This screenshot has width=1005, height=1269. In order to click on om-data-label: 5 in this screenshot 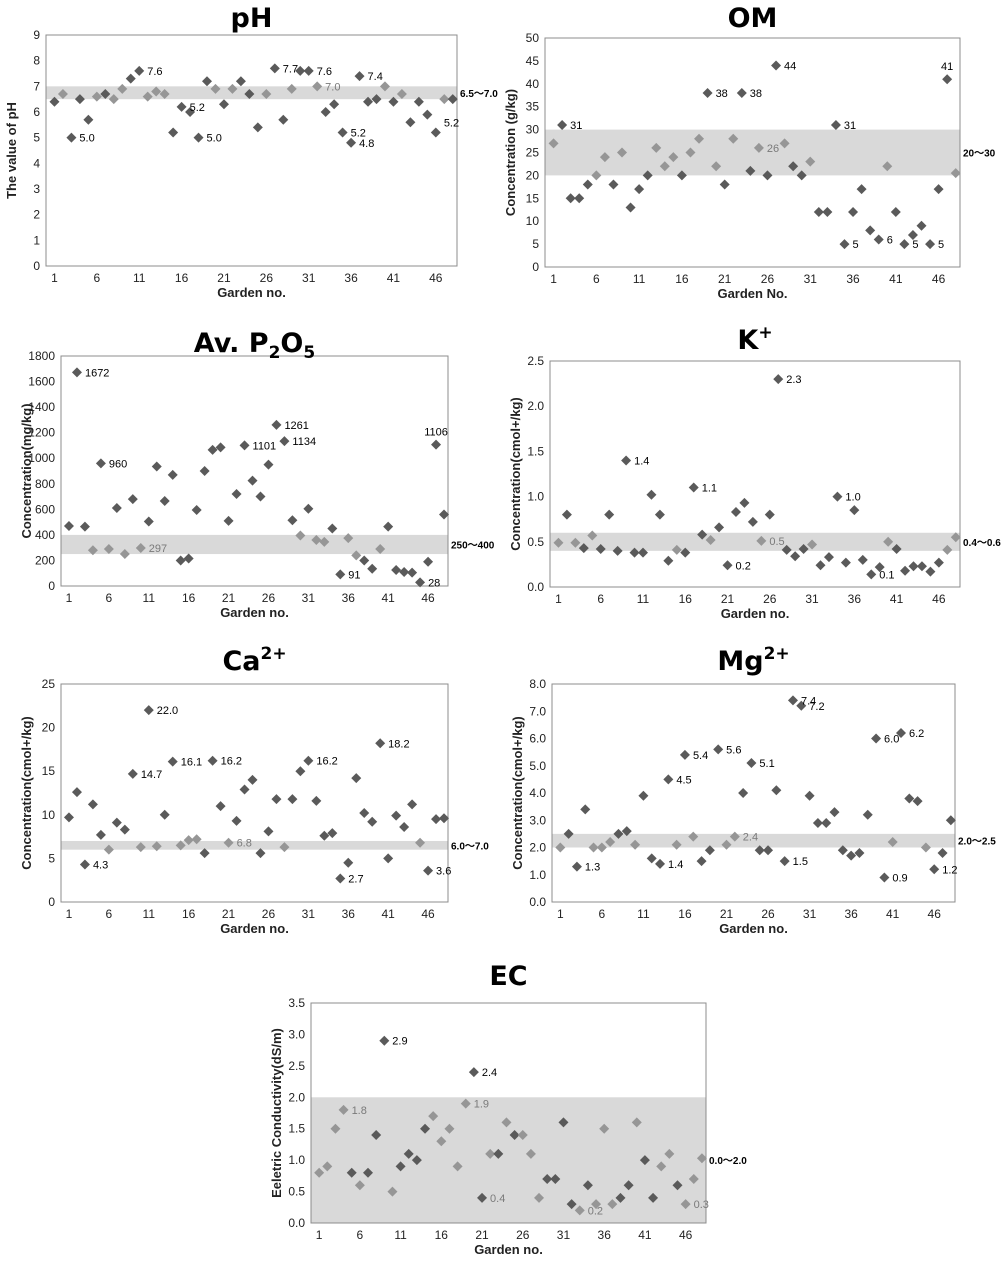, I will do `click(941, 245)`.